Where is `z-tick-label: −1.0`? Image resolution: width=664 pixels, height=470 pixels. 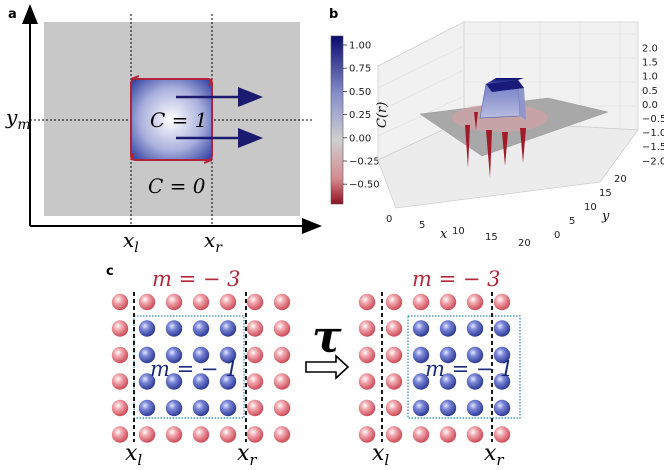 z-tick-label: −1.0 is located at coordinates (653, 133).